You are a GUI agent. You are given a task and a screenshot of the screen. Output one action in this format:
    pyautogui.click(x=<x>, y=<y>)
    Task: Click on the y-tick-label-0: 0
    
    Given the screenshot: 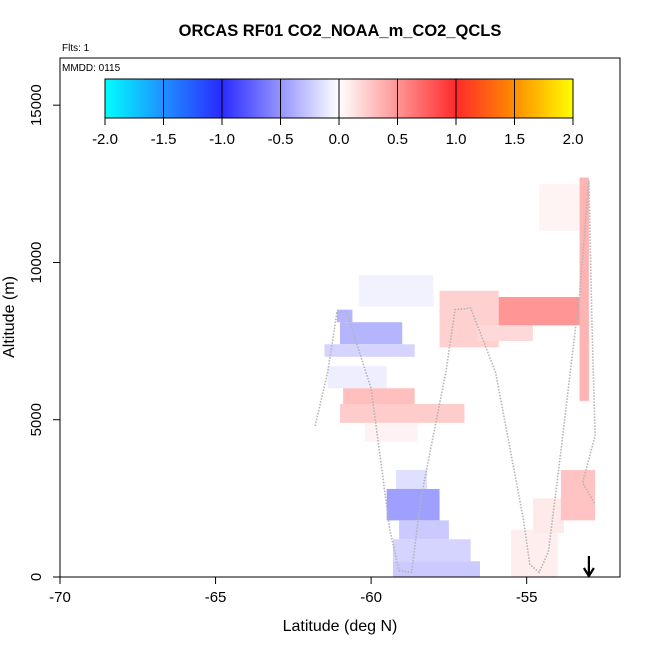 What is the action you would take?
    pyautogui.click(x=36, y=577)
    